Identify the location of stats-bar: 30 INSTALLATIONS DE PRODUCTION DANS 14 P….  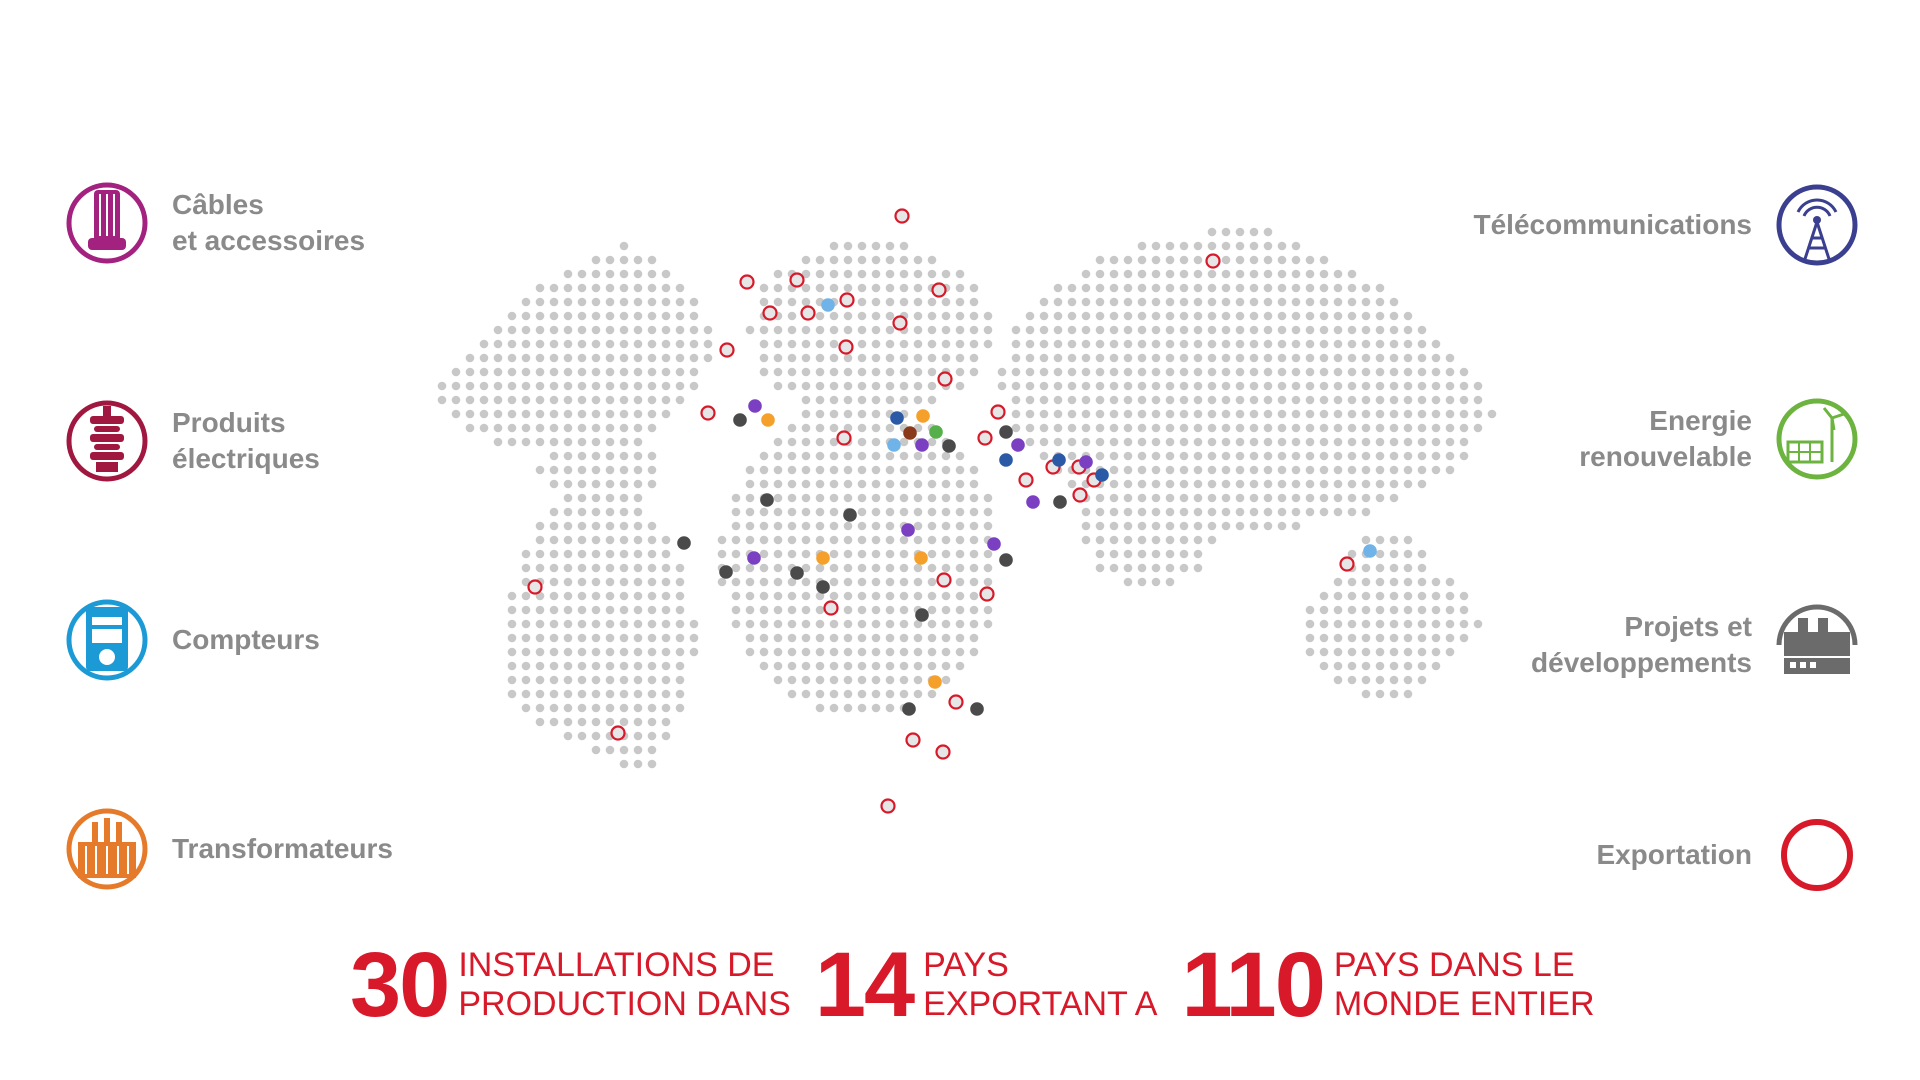
(1000, 985).